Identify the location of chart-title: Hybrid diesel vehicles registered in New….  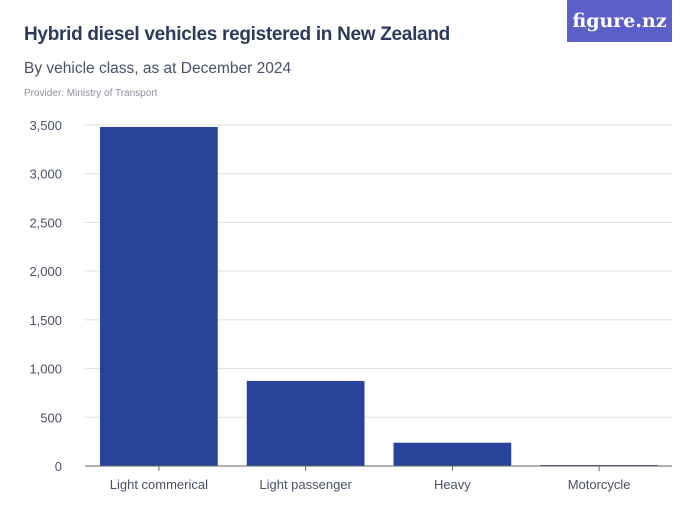
(237, 34).